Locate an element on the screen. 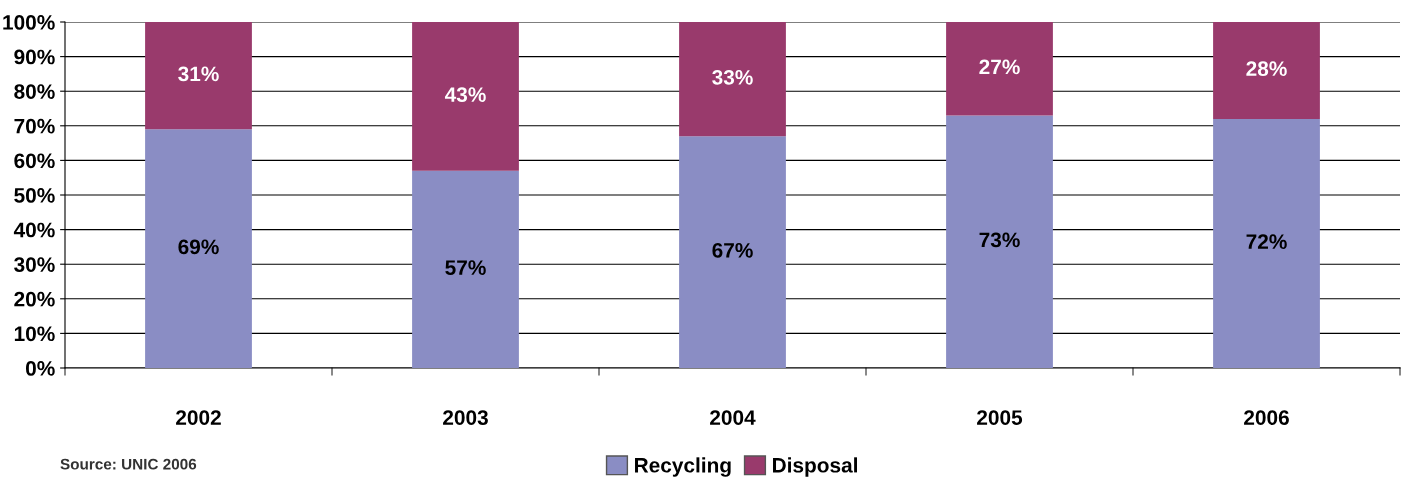  y-tick-label: 50% is located at coordinates (34, 195).